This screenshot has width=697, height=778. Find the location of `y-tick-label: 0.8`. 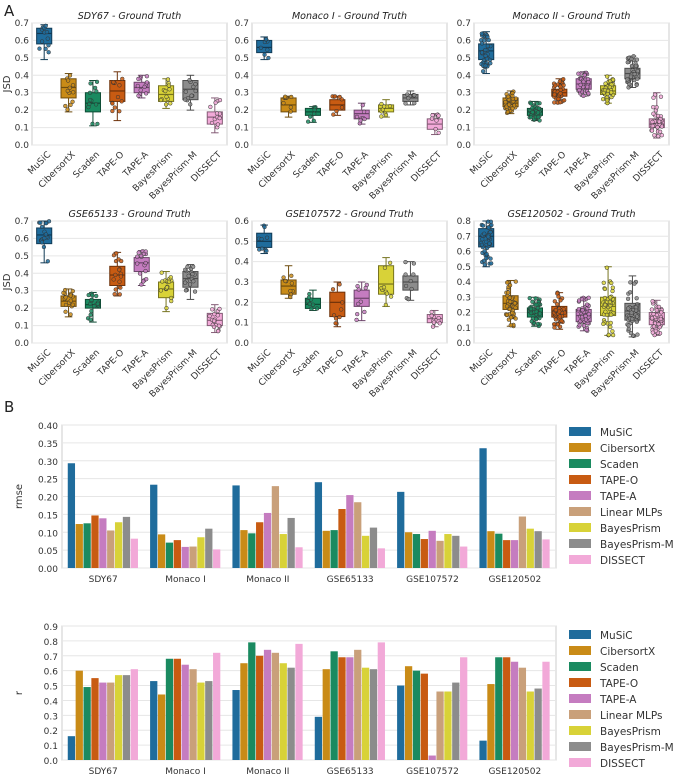

y-tick-label: 0.8 is located at coordinates (51, 643).